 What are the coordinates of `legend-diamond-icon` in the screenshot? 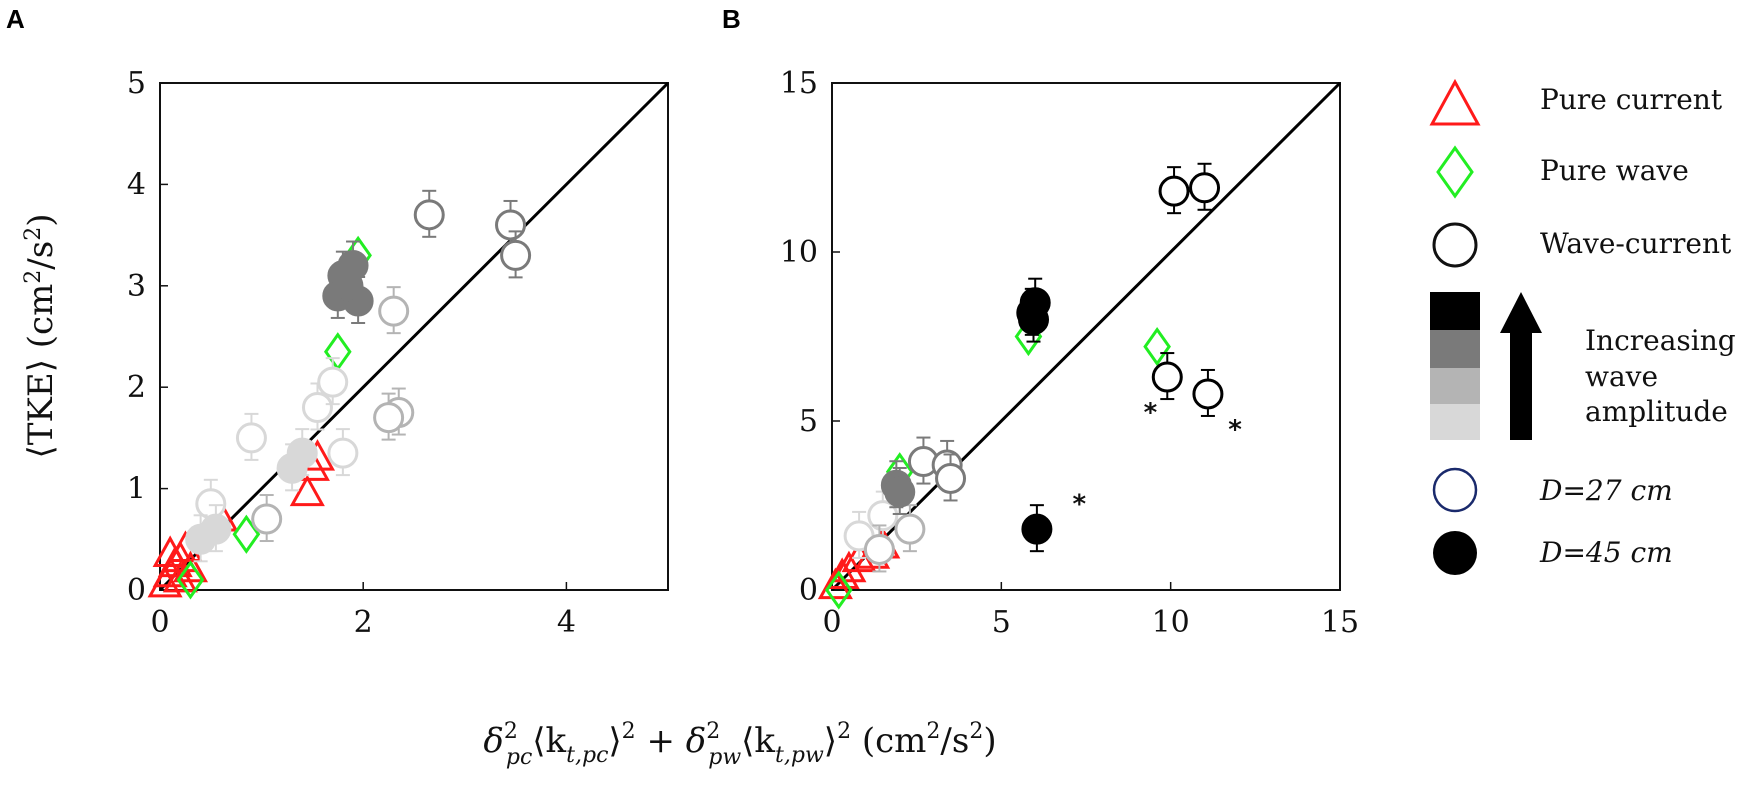 It's located at (1455, 172).